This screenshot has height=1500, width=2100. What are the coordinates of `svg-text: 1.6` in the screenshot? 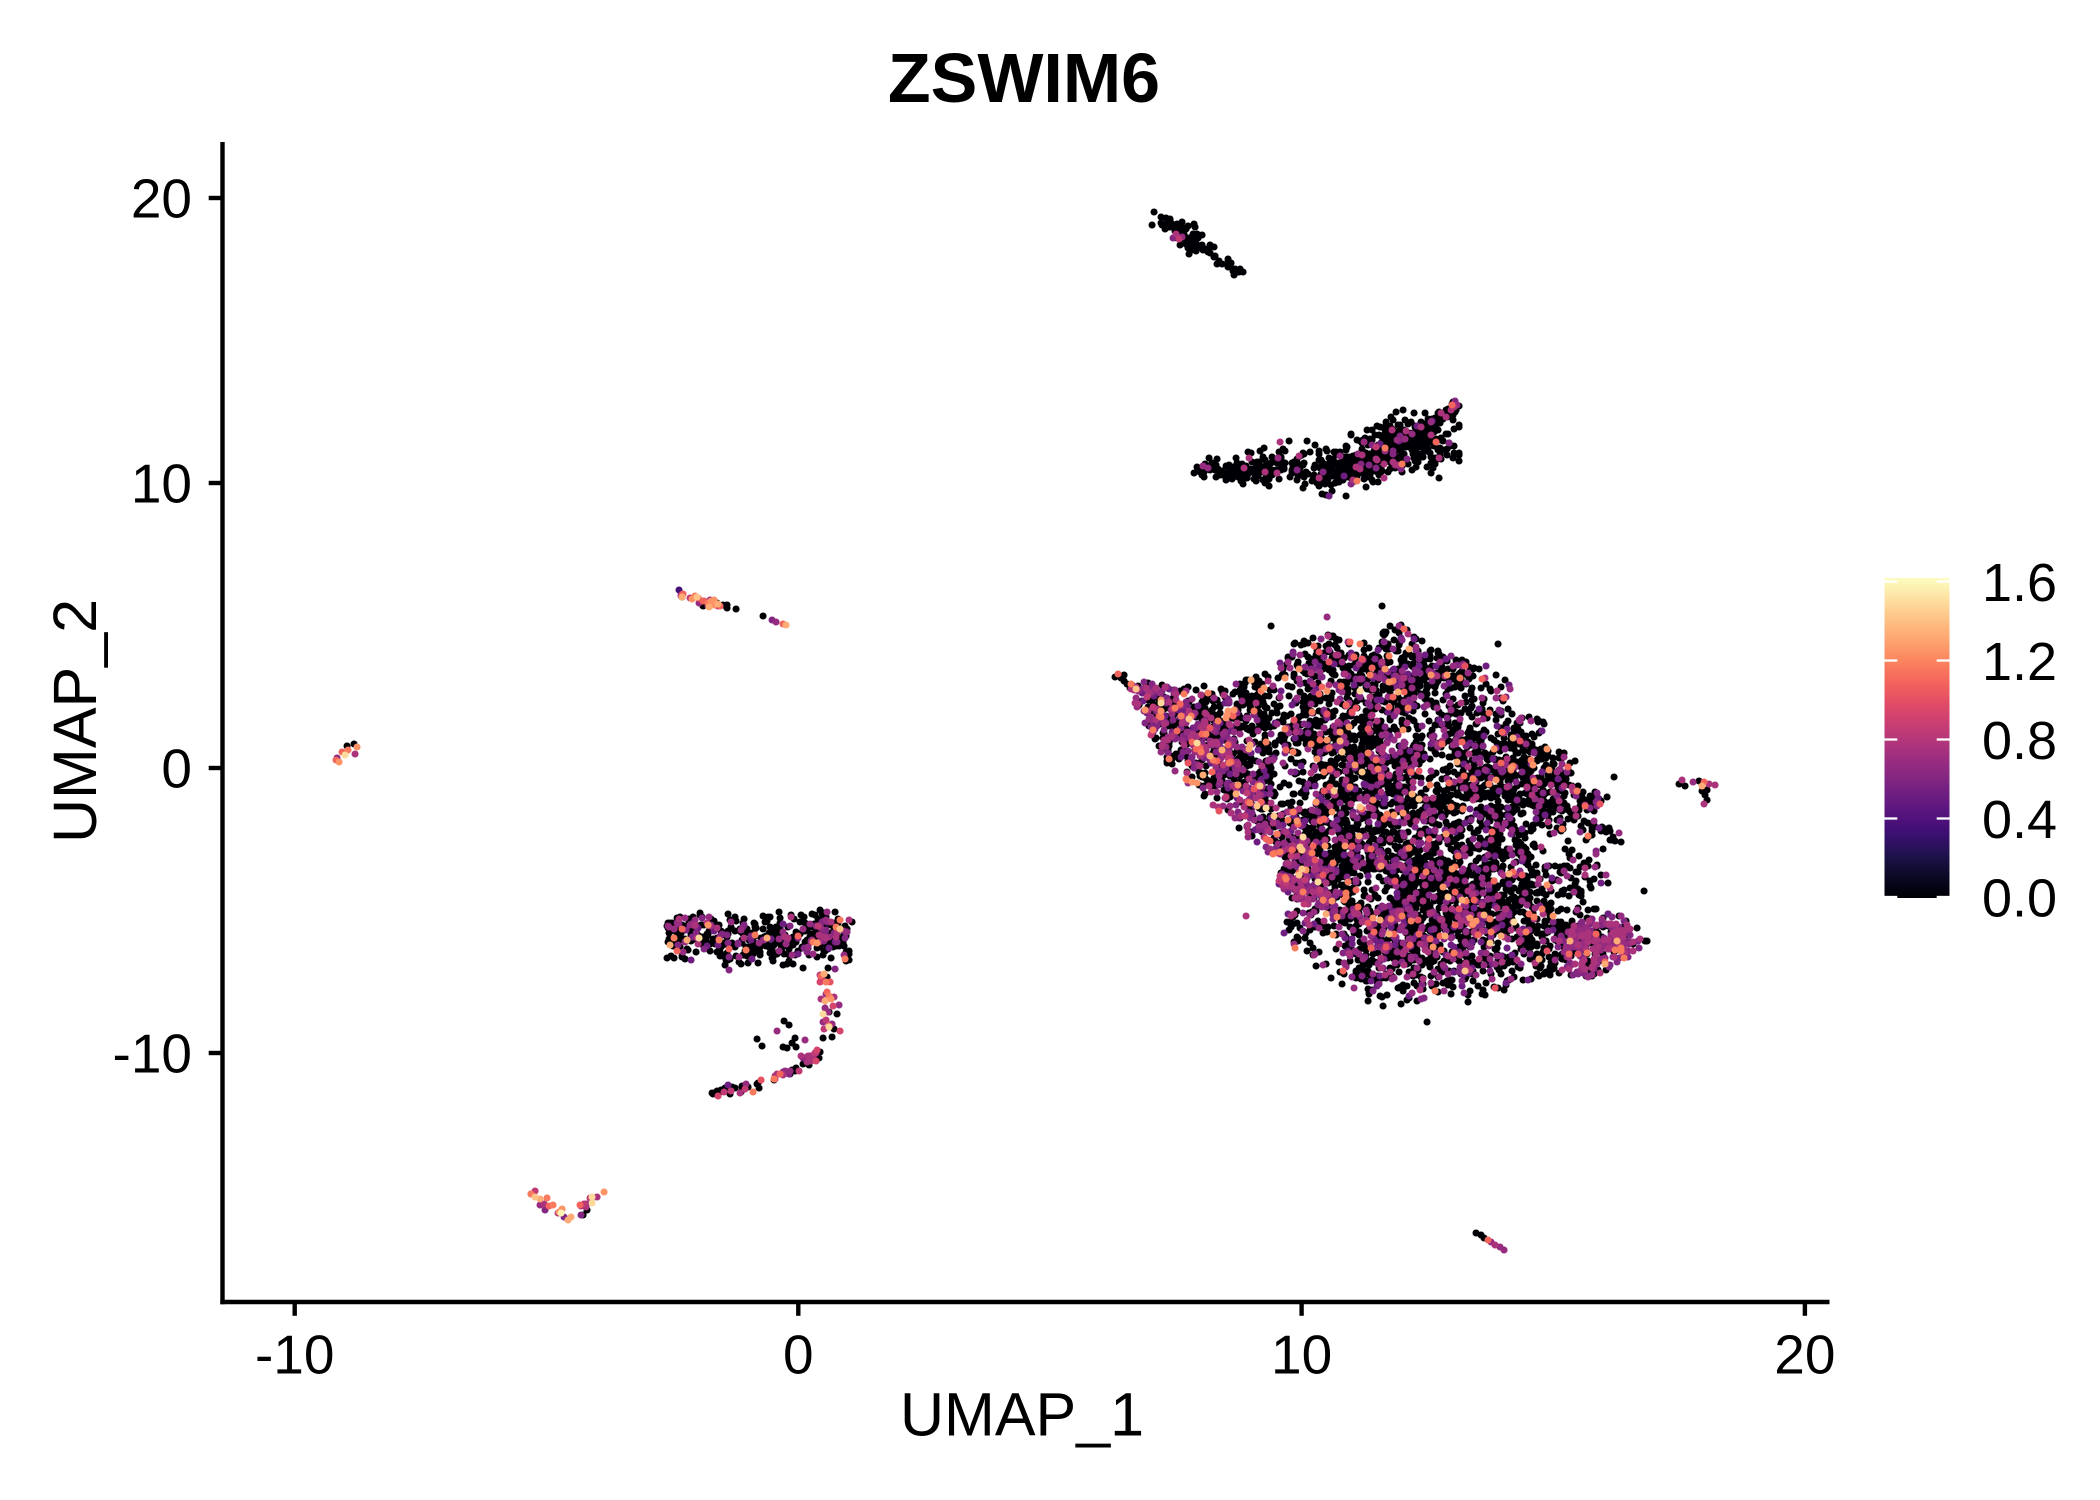 It's located at (2019, 583).